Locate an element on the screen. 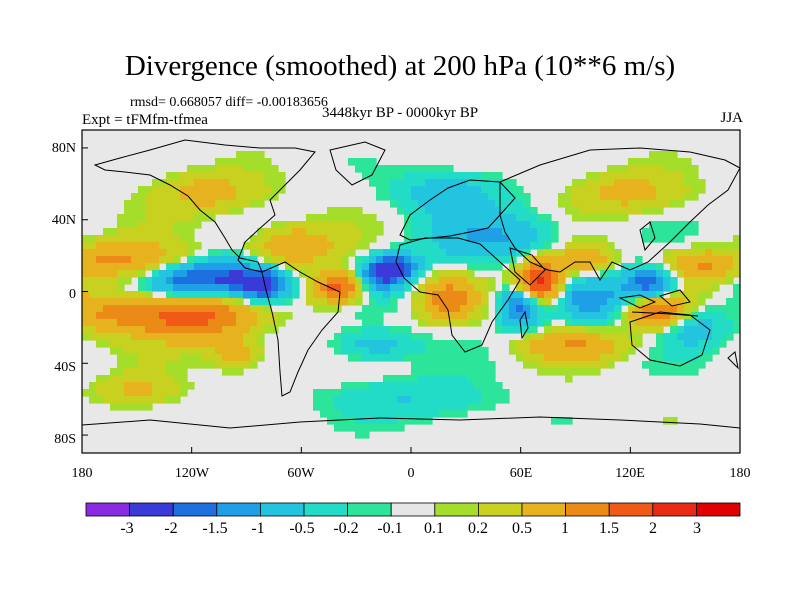 The image size is (800, 600). lon-label-180e: 180 is located at coordinates (740, 473).